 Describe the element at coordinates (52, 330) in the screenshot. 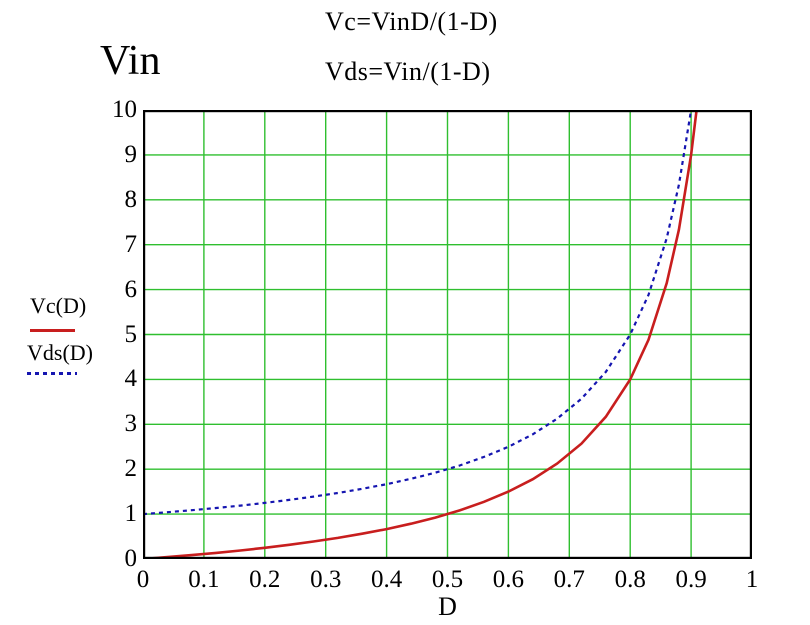

I see `legend-line-sample-solid` at that location.